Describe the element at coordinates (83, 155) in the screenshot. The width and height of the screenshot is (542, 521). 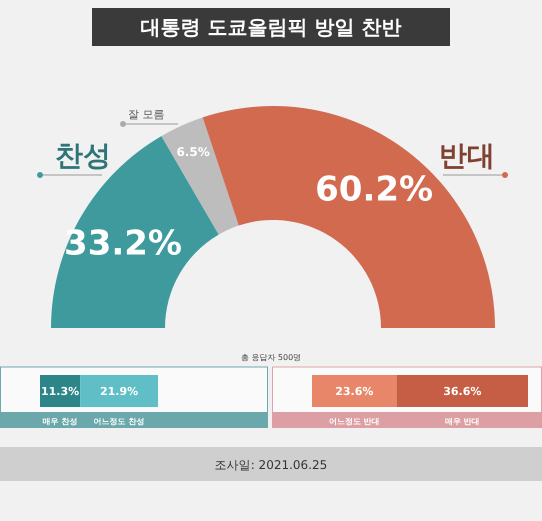
I see `legend-label: 찬성` at that location.